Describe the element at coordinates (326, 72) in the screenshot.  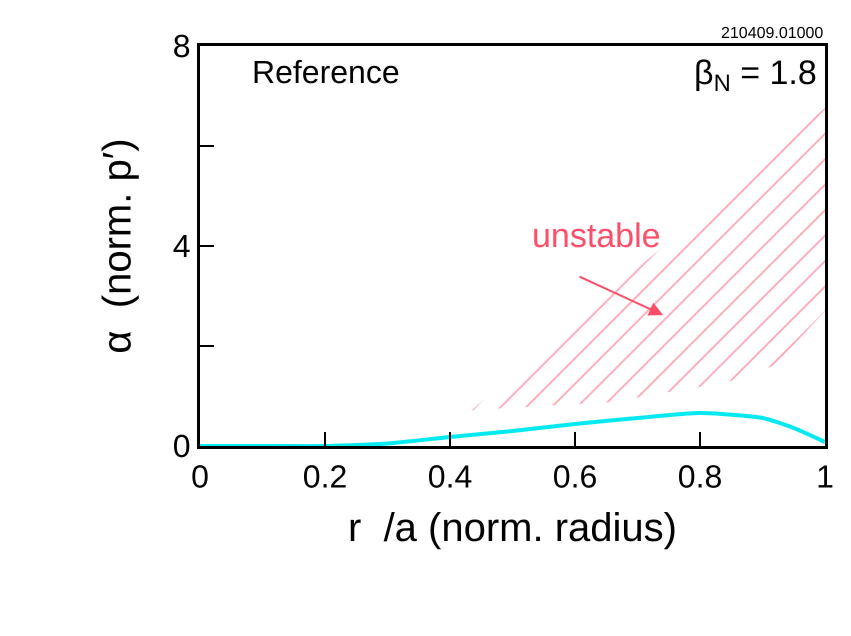
I see `annotation: Reference` at that location.